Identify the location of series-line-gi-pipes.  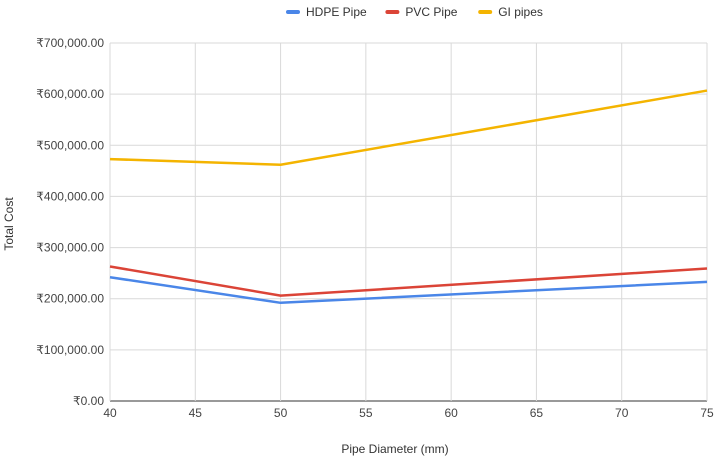
(408, 127).